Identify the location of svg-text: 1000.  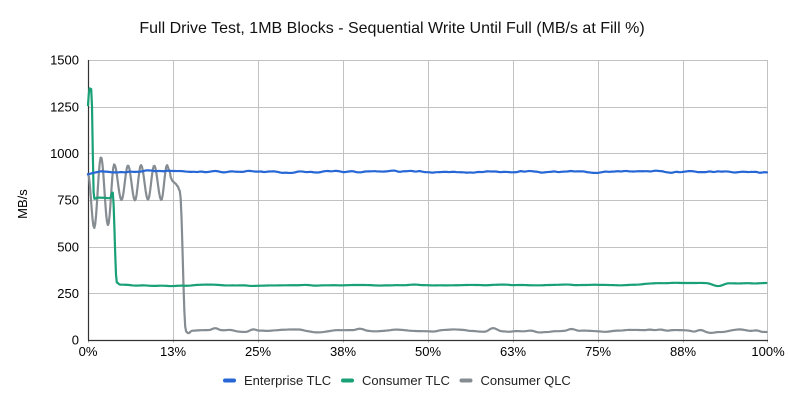
(64, 153).